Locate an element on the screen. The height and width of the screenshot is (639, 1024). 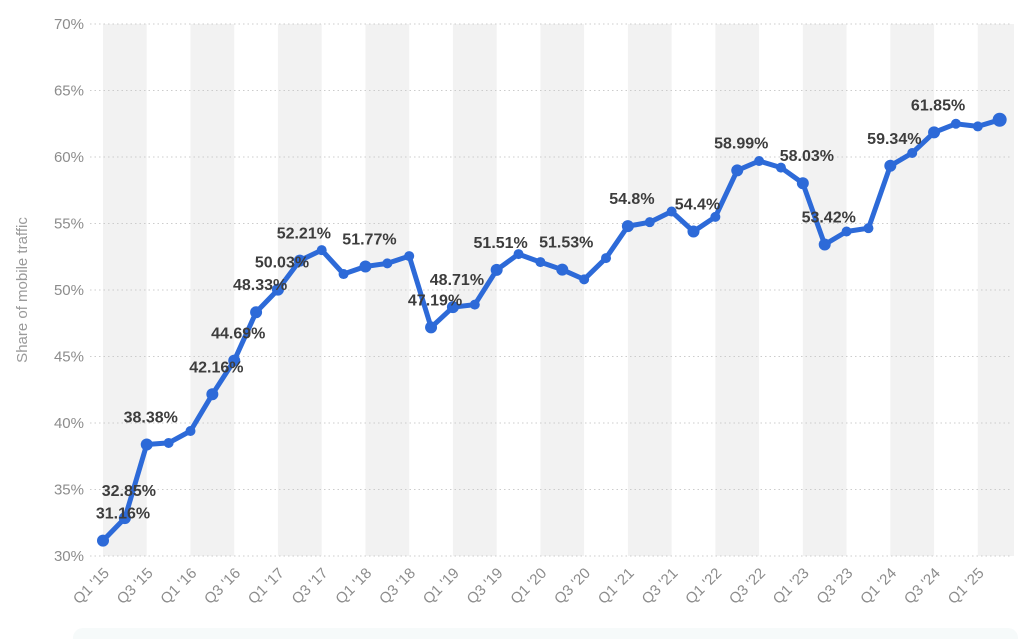
y-axis-label: 40% is located at coordinates (69, 423).